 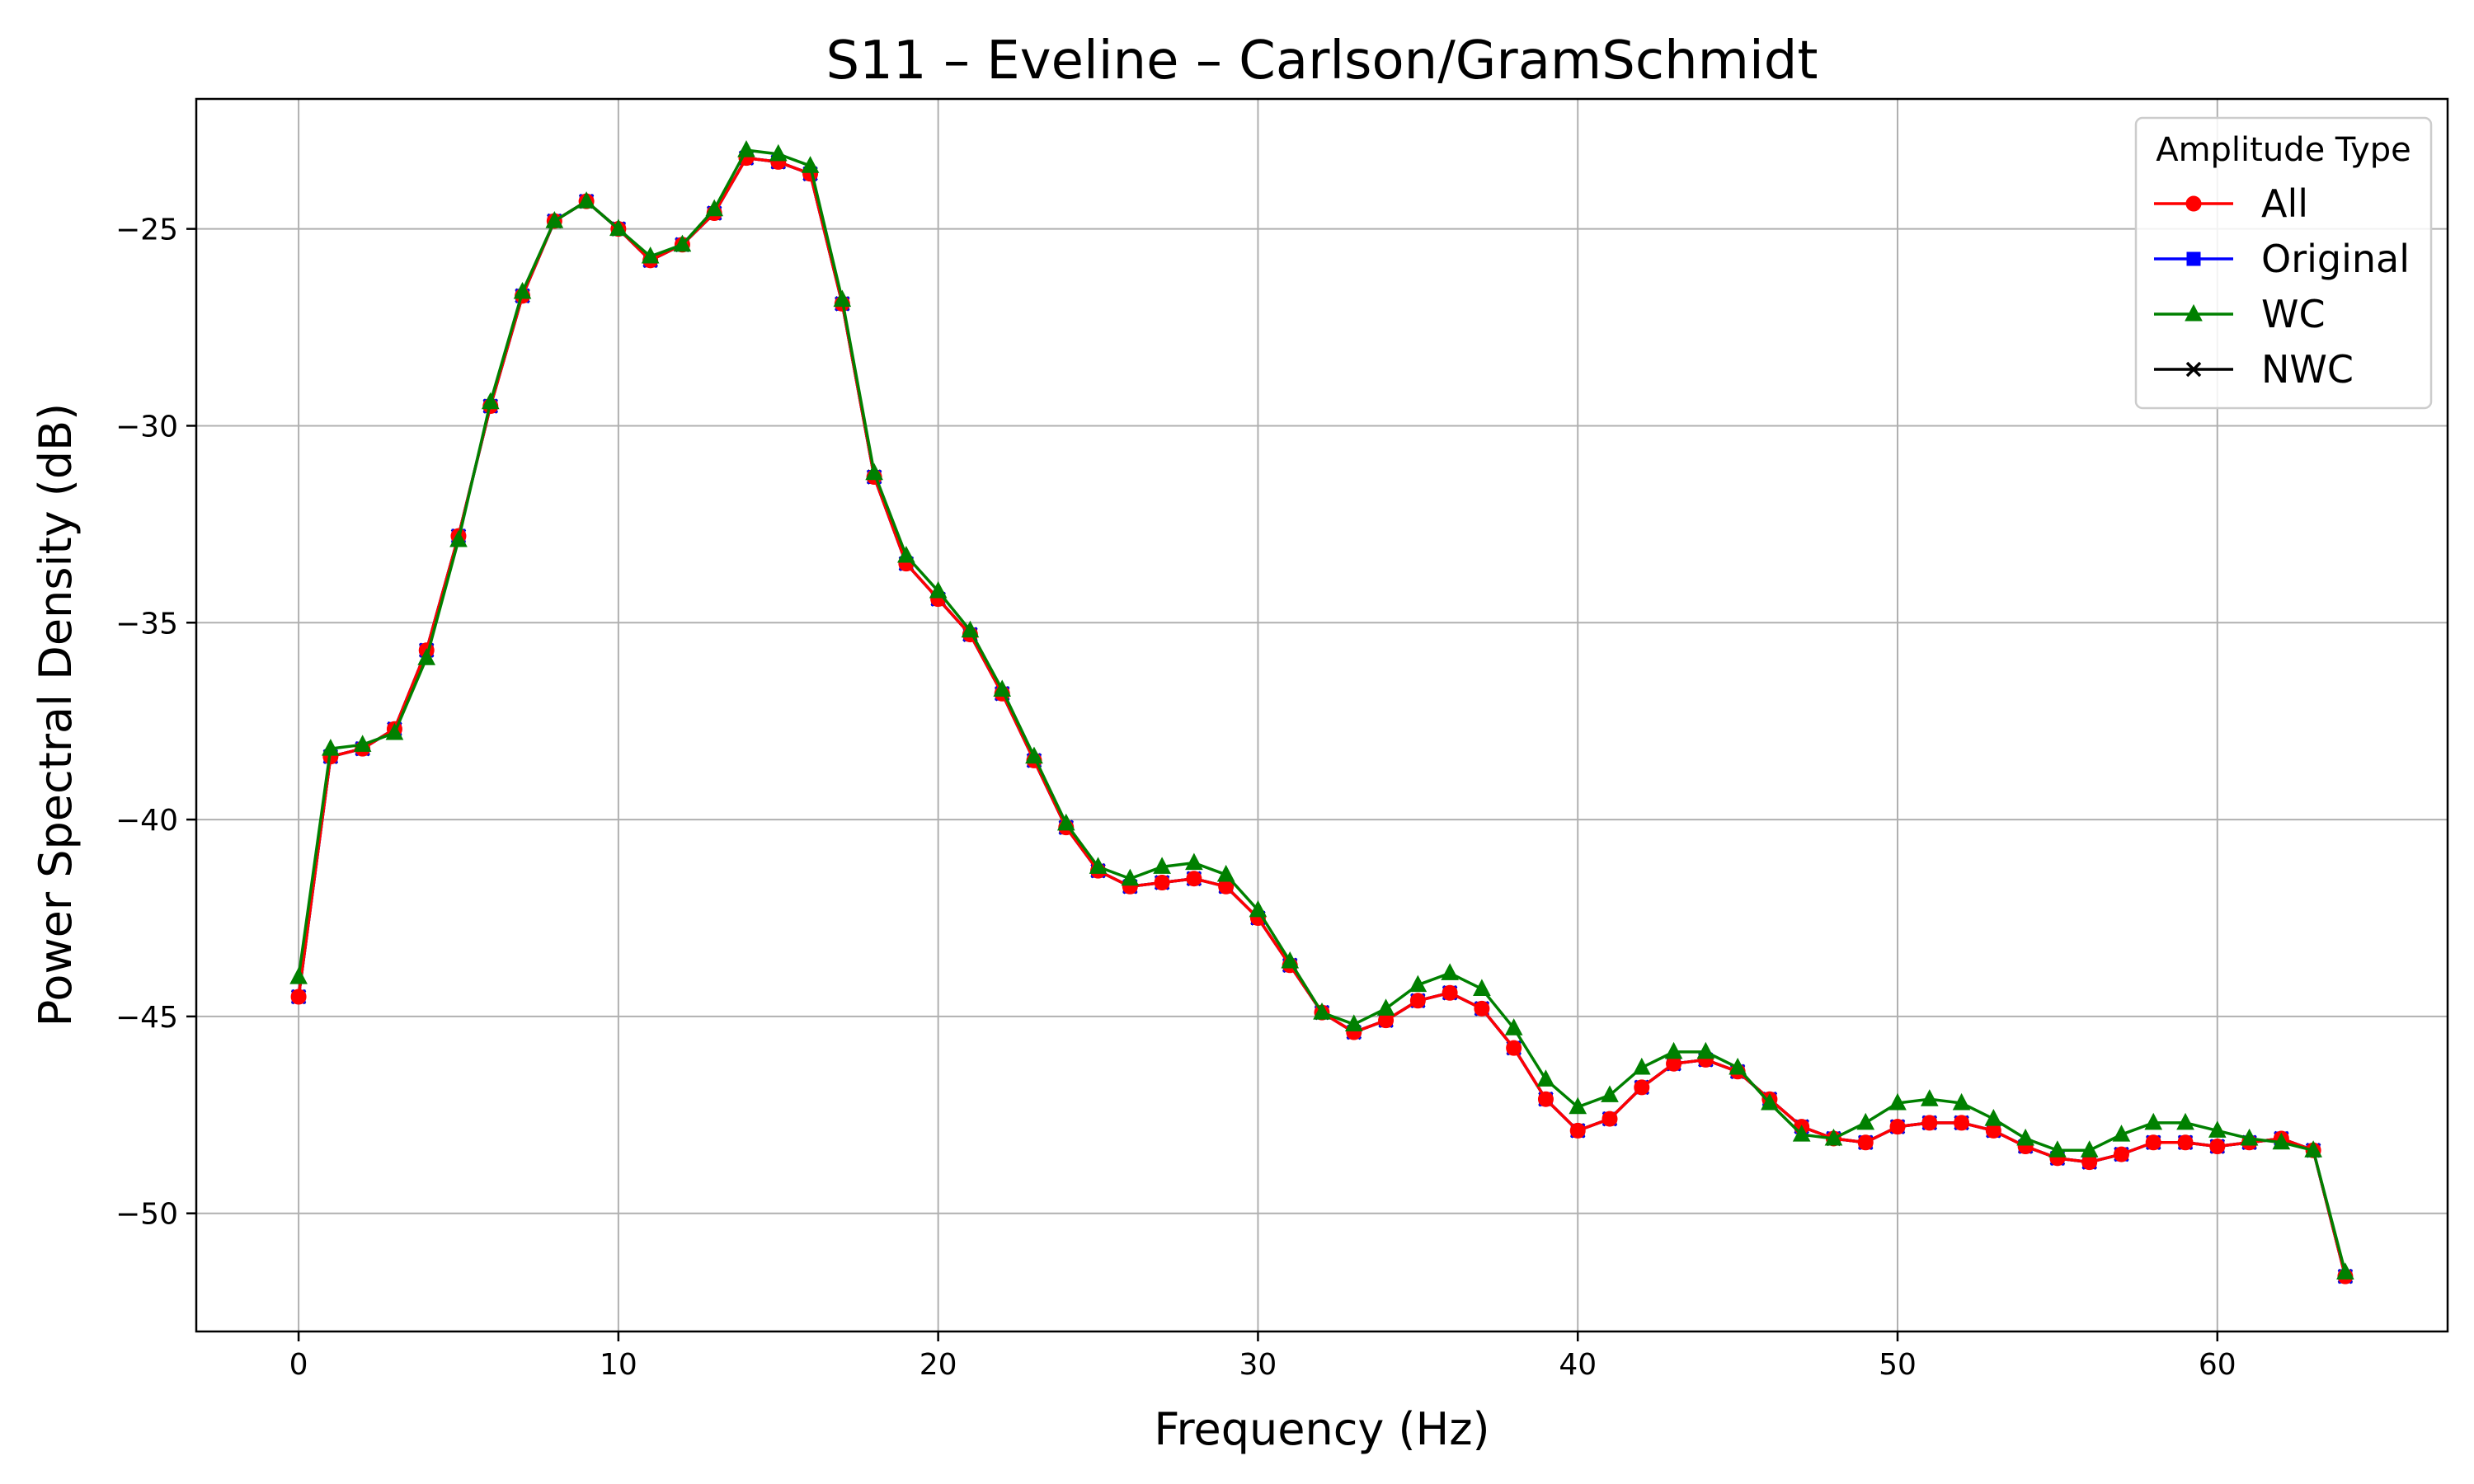 I want to click on legend-entries: All Original WC NWC, so click(x=2282, y=286).